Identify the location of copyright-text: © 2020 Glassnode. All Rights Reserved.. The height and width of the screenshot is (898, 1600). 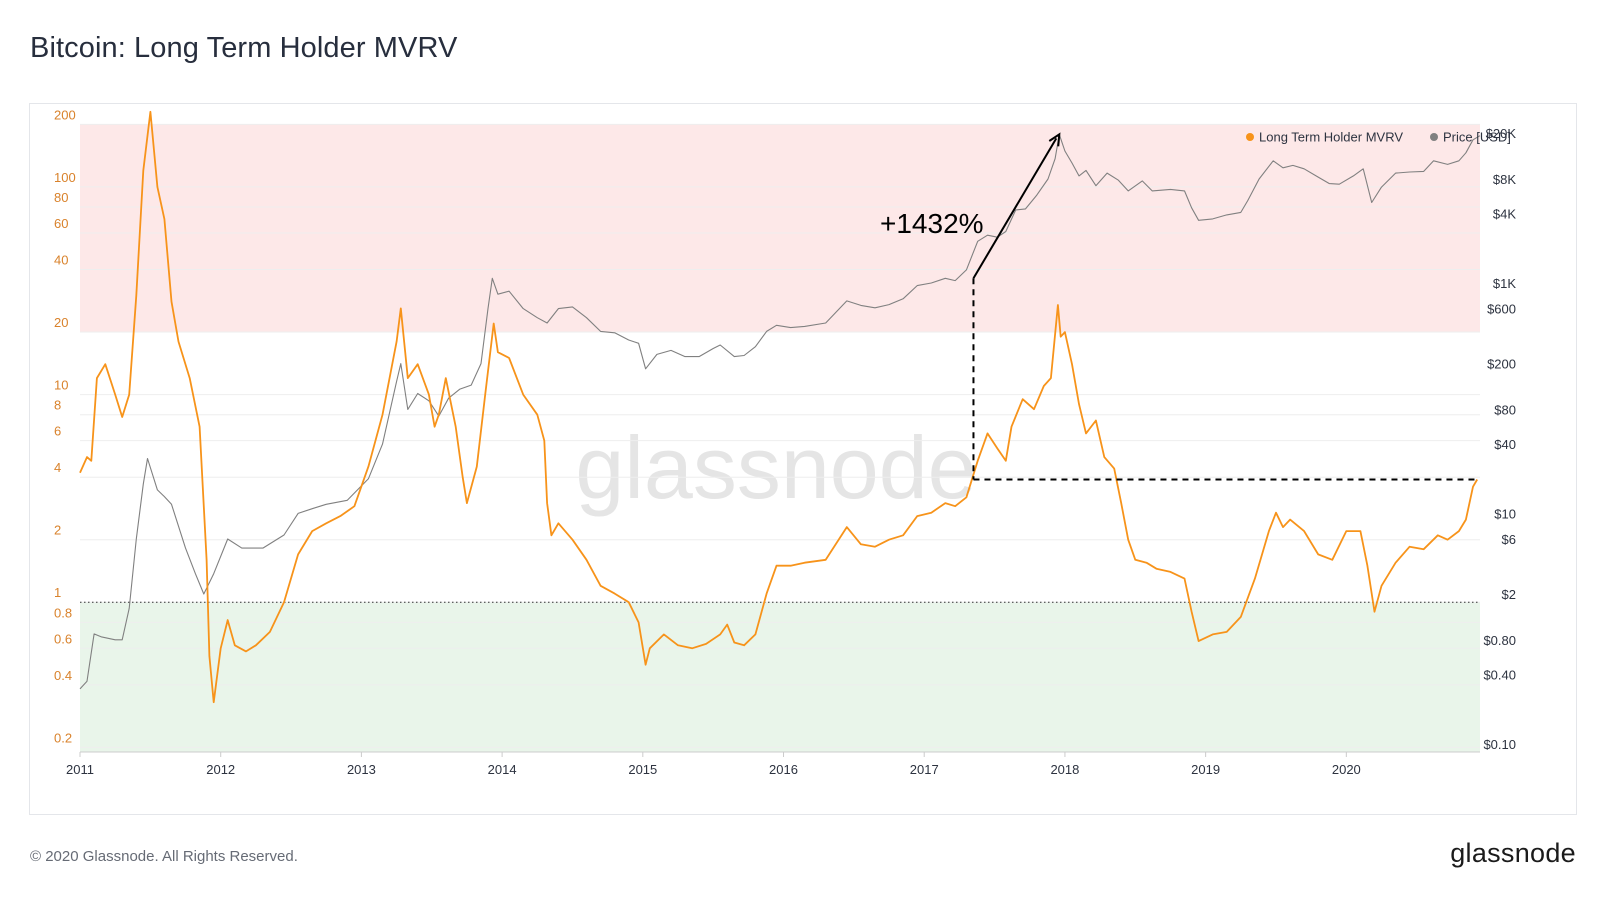
(164, 856).